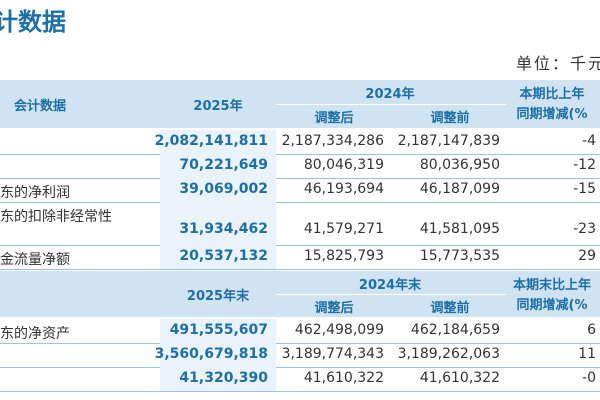 Image resolution: width=600 pixels, height=400 pixels. What do you see at coordinates (211, 141) in the screenshot?
I see `cell-current: 2,082,141,811` at bounding box center [211, 141].